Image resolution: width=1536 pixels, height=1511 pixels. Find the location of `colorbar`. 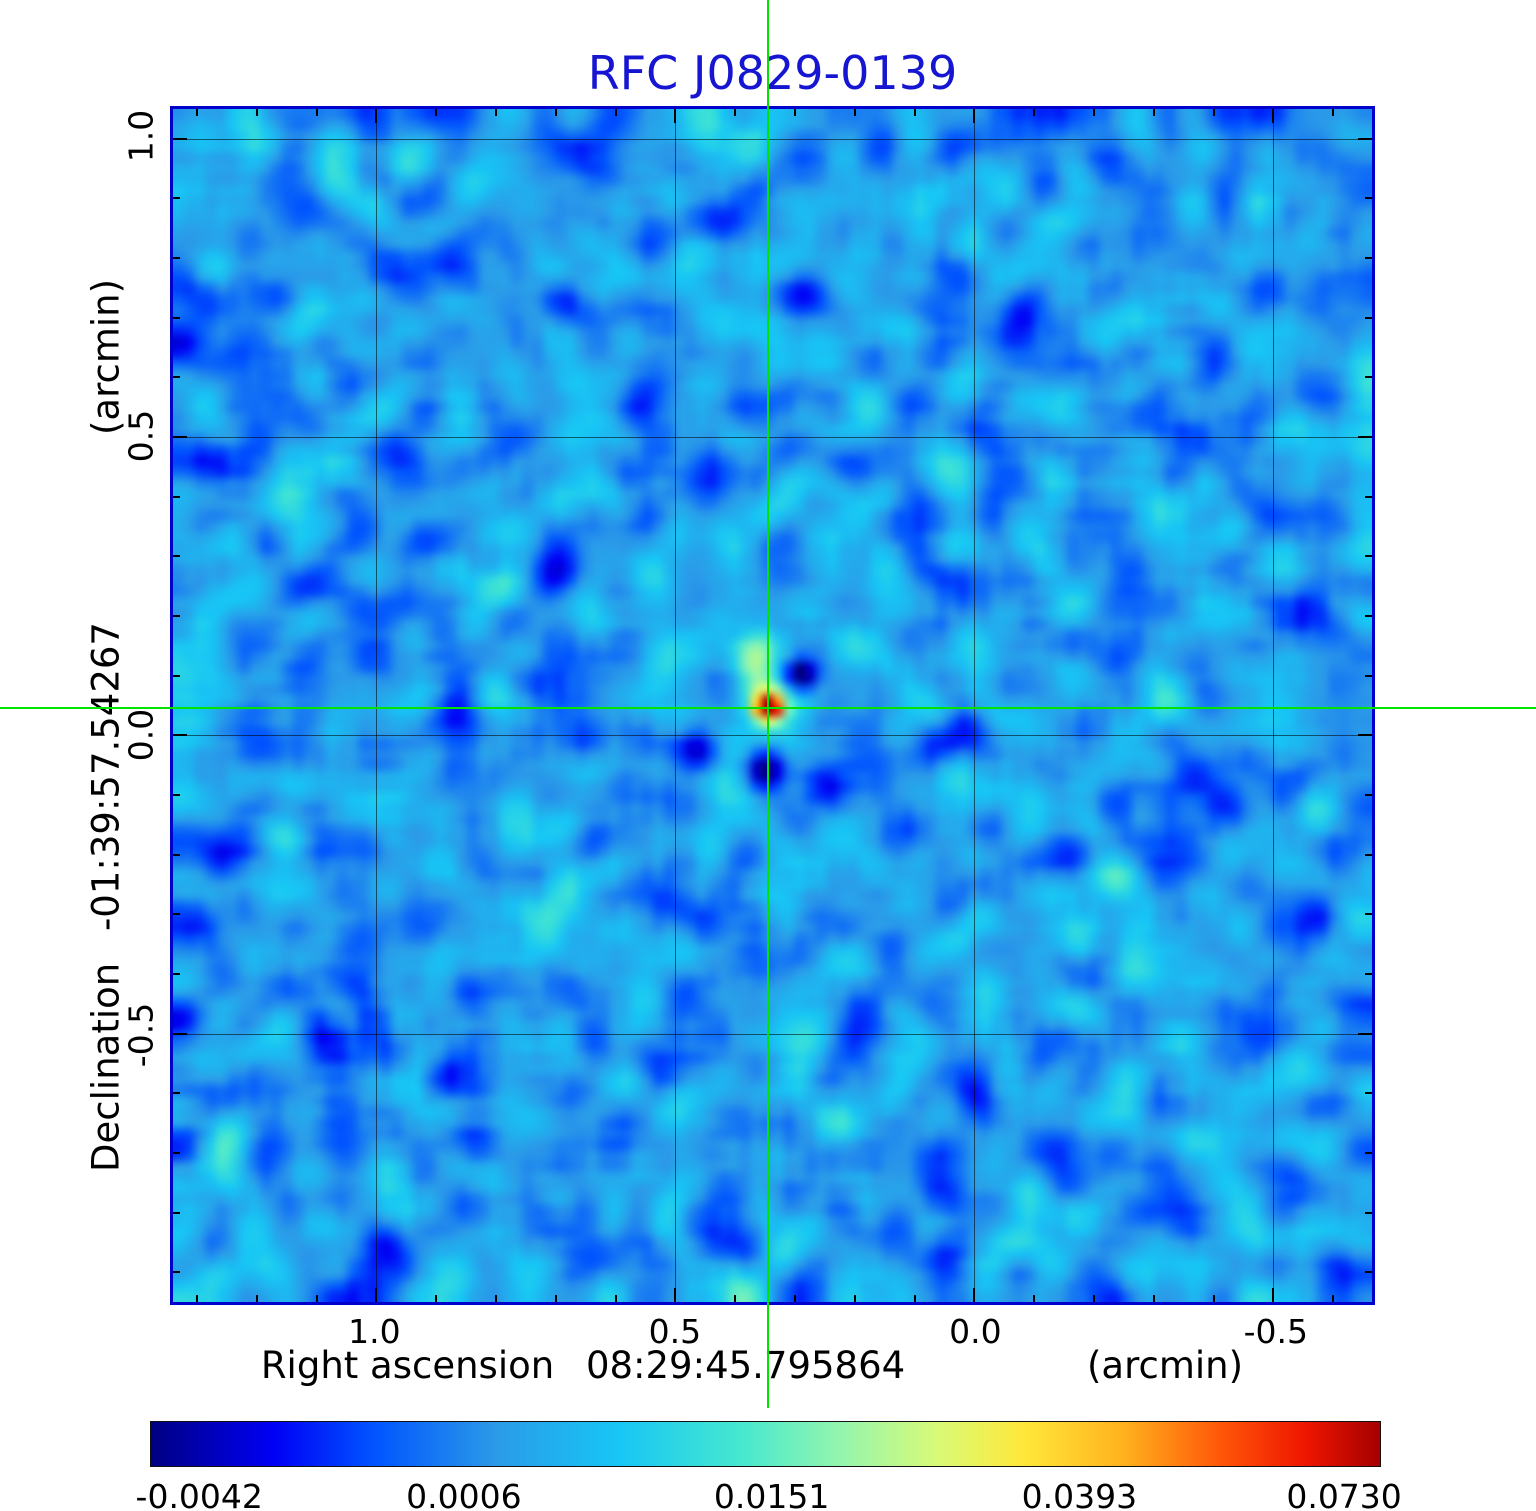

colorbar is located at coordinates (765, 1444).